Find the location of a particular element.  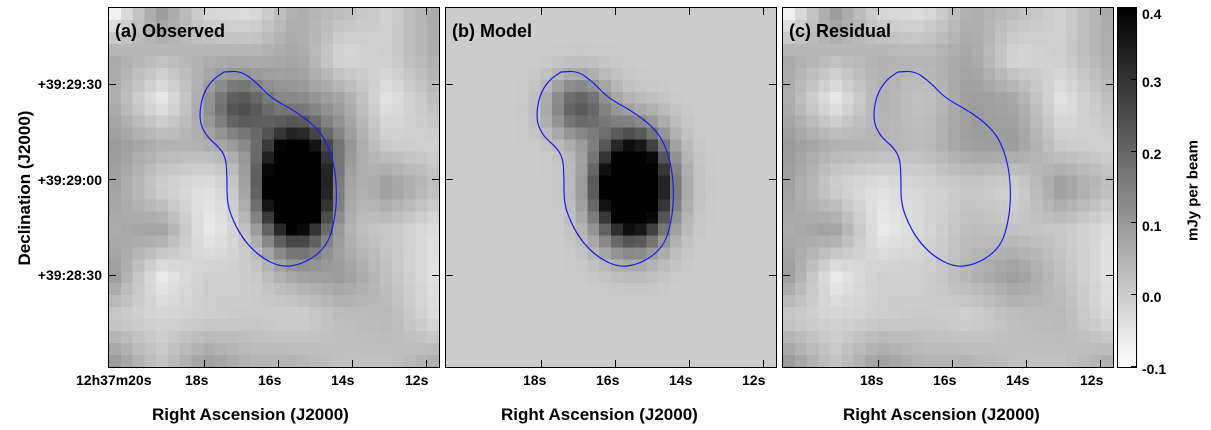

y-tick-label: +39:29:30 is located at coordinates (69, 84).